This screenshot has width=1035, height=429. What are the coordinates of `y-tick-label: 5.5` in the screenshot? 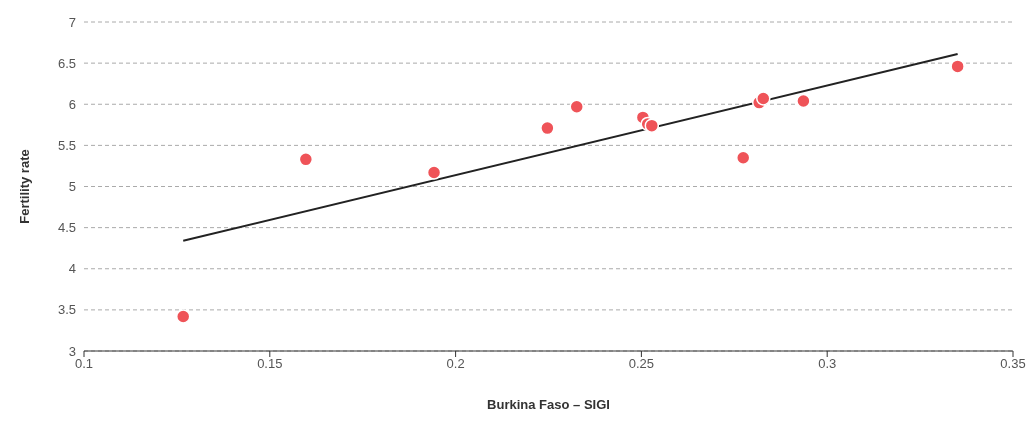 It's located at (66, 145).